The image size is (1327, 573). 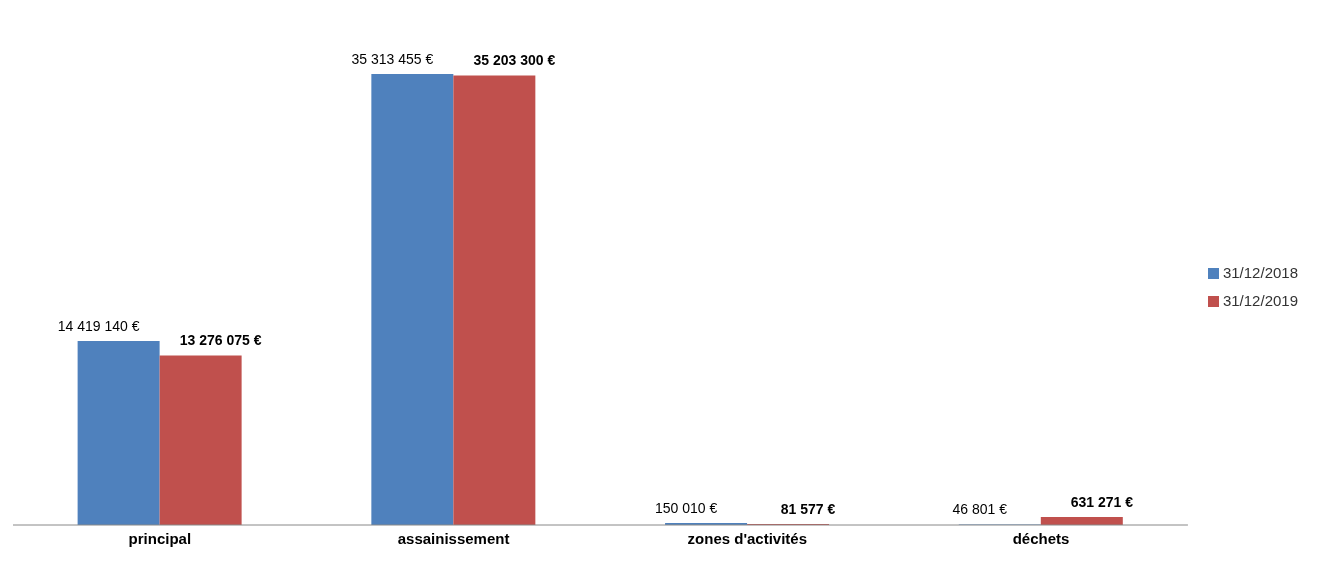 I want to click on data-label: 81 577 €, so click(x=808, y=508).